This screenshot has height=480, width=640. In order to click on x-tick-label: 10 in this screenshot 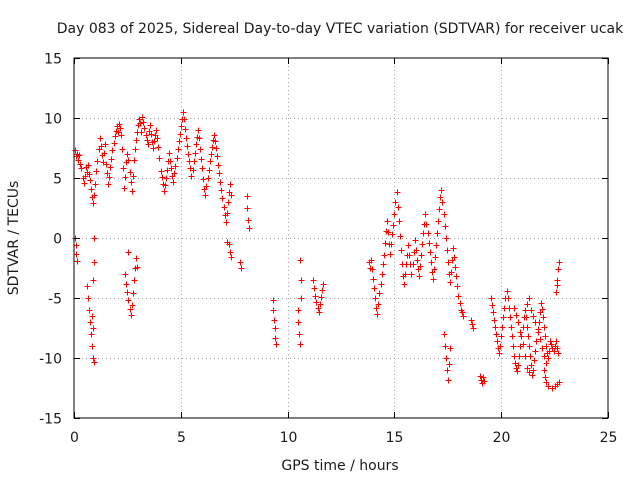, I will do `click(289, 438)`.